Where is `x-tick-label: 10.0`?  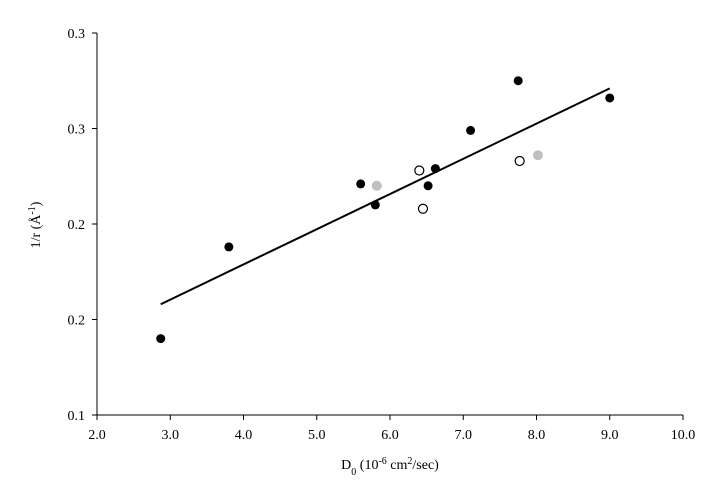
x-tick-label: 10.0 is located at coordinates (683, 435).